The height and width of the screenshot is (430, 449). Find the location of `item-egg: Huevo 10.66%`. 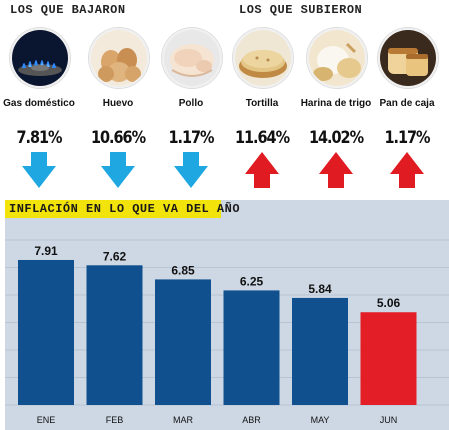

item-egg: Huevo 10.66% is located at coordinates (118, 113).